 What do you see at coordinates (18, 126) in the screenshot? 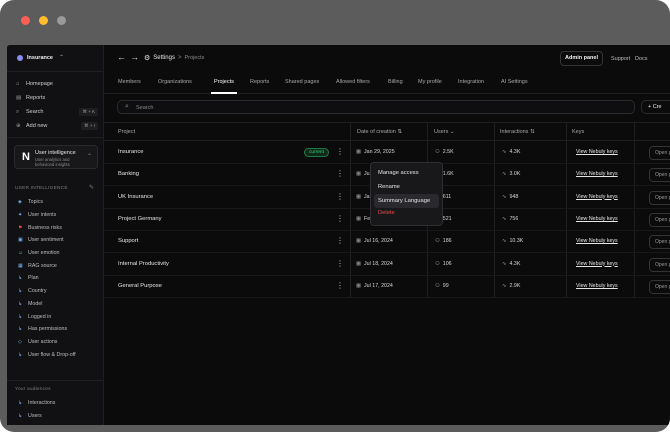
I see `add-icon: ⊕` at bounding box center [18, 126].